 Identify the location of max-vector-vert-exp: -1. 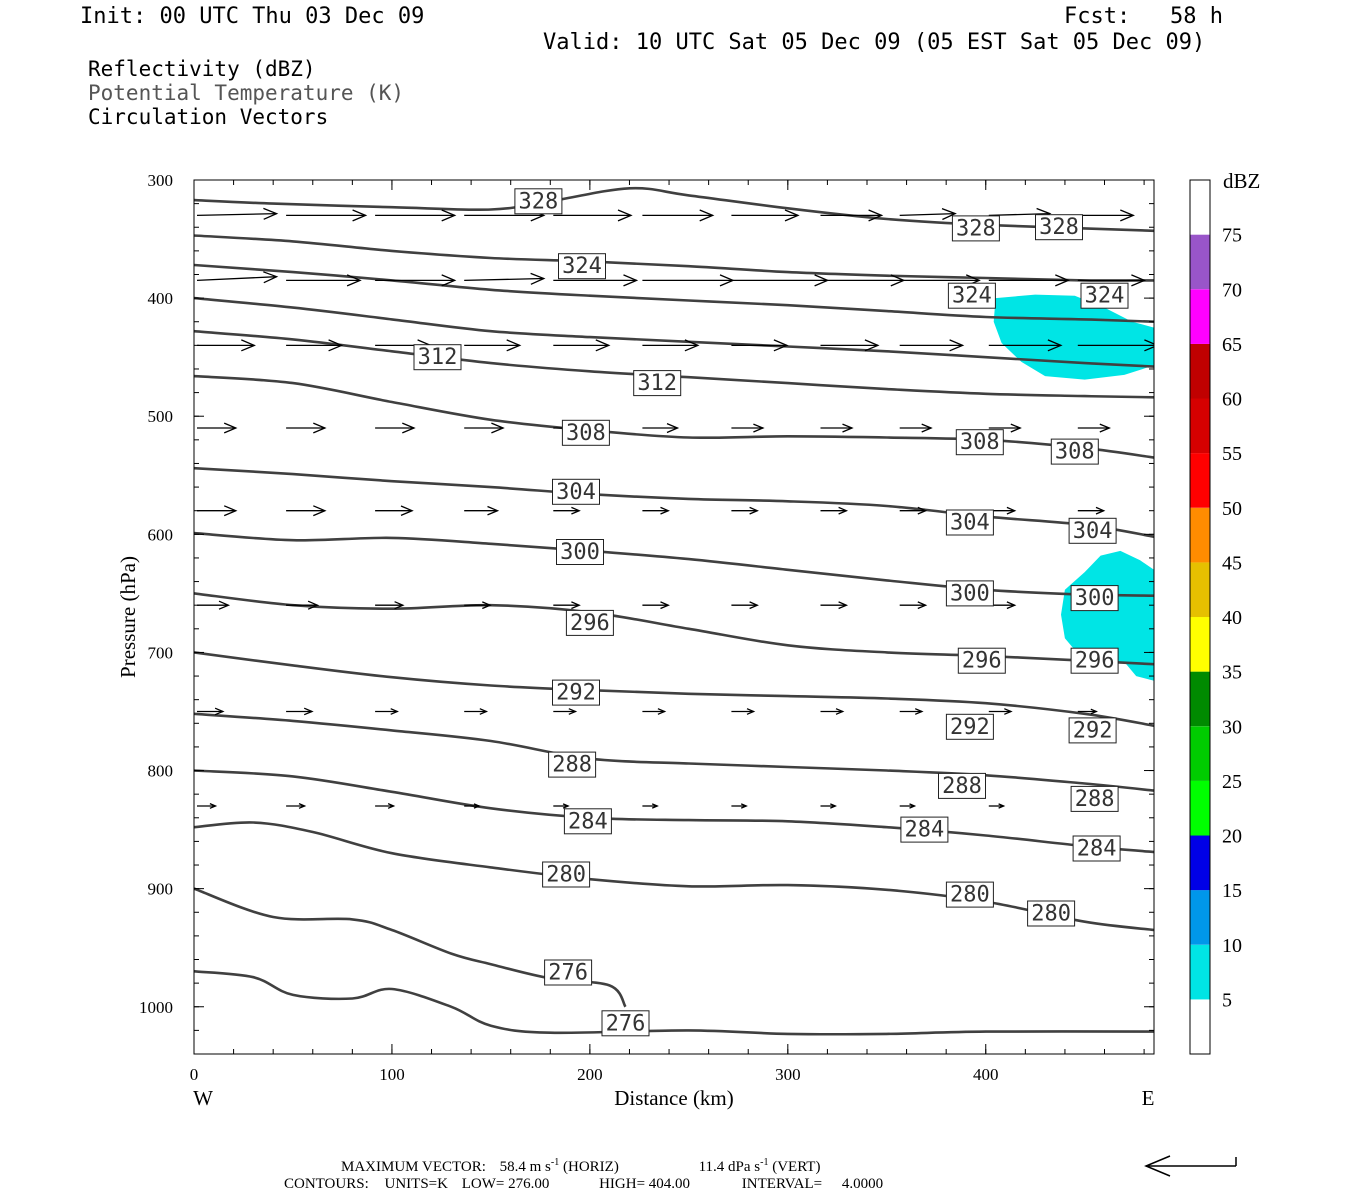
(764, 1162).